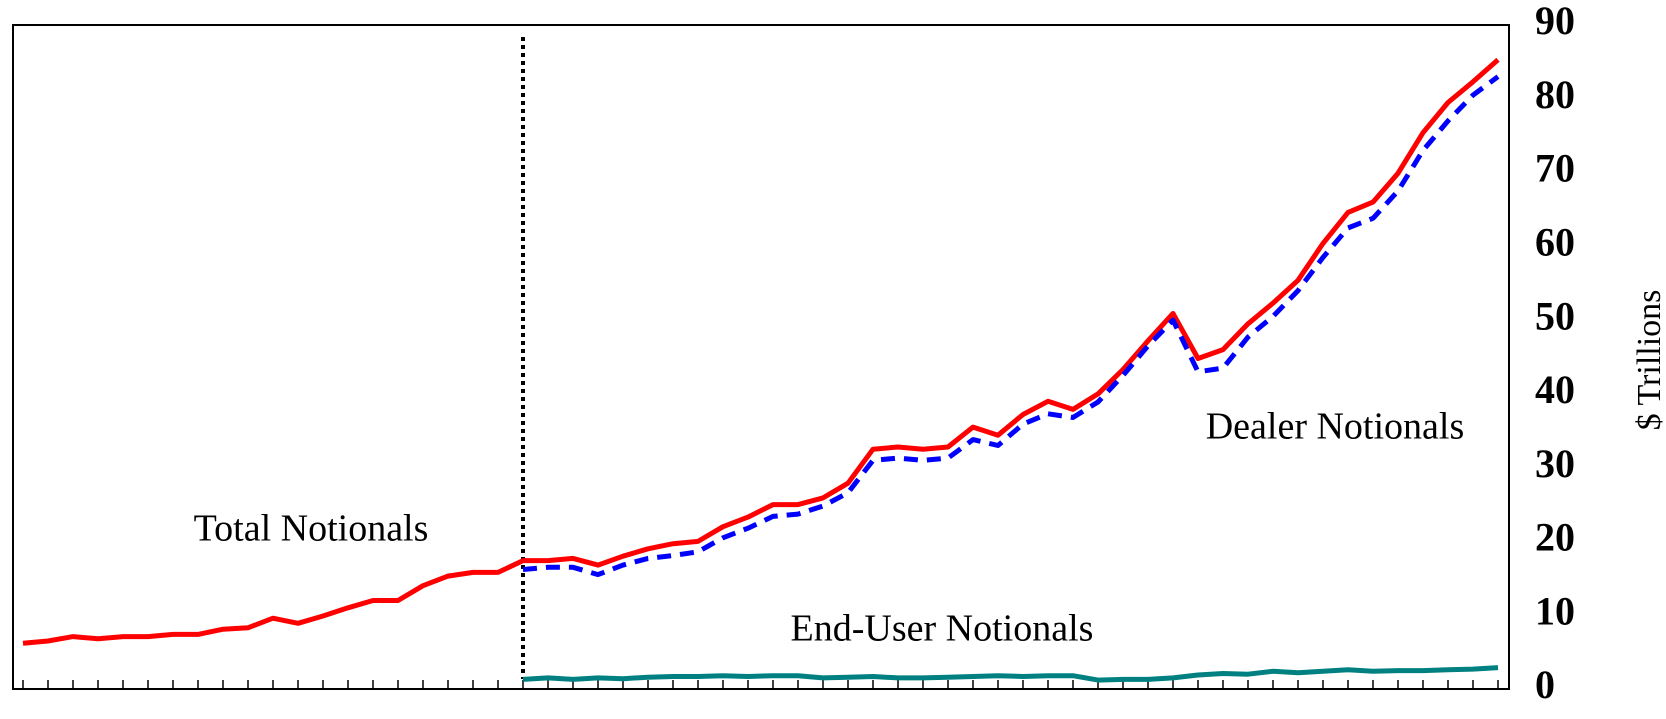  Describe the element at coordinates (1555, 610) in the screenshot. I see `y-tick-label: 10` at that location.